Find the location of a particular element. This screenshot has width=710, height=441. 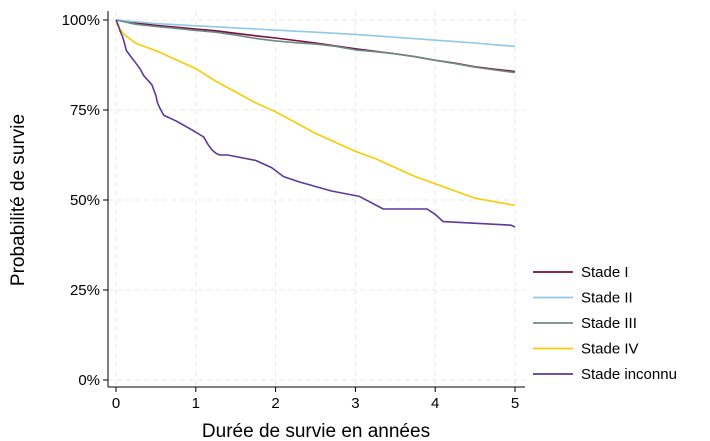

y-tick-label: 75% is located at coordinates (85, 110).